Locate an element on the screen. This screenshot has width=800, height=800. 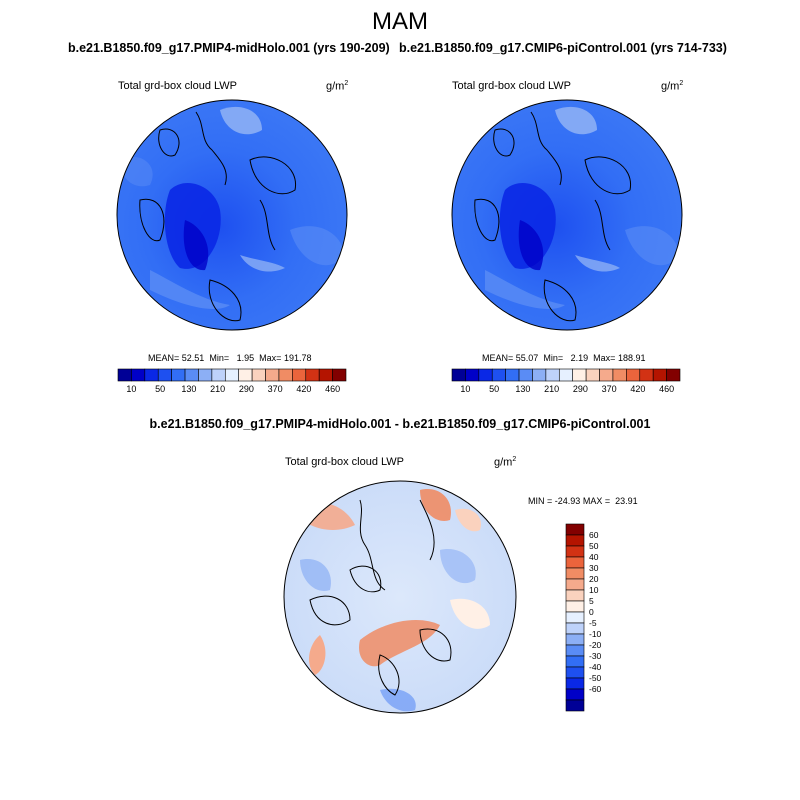
colorbar-tick-label: -20 is located at coordinates (595, 645).